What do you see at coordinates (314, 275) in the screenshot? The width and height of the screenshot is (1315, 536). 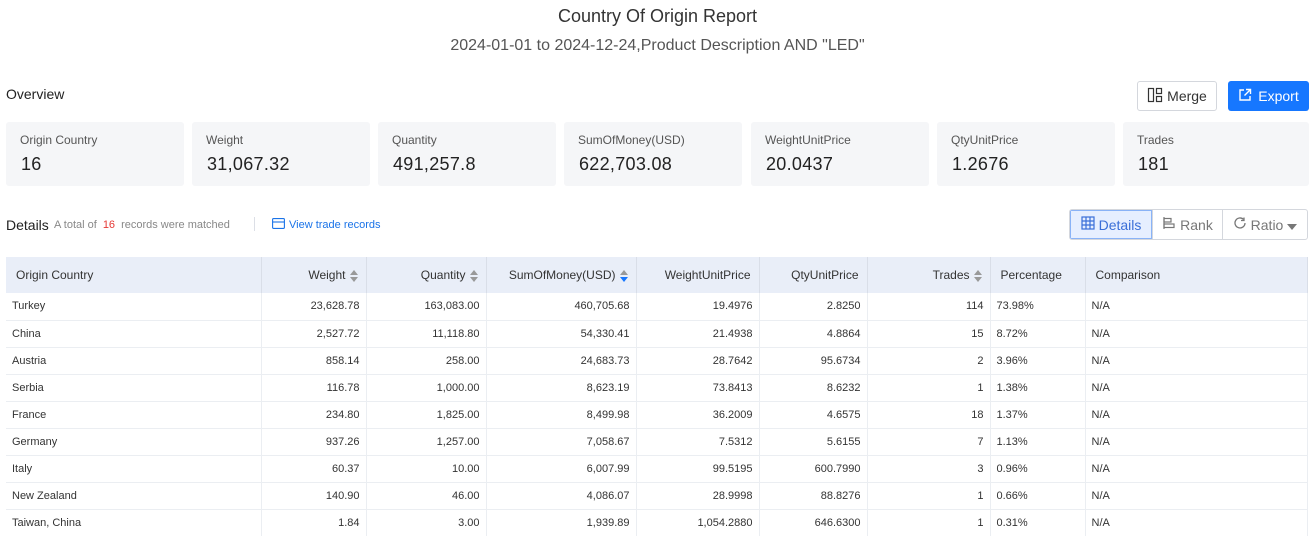 I see `column-header-weight: Weight` at bounding box center [314, 275].